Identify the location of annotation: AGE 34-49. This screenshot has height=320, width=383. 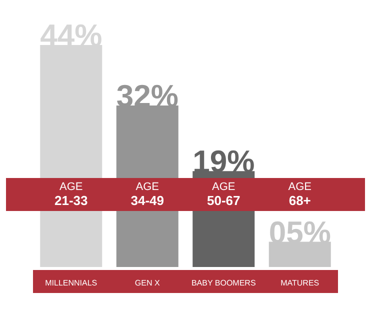
(147, 194).